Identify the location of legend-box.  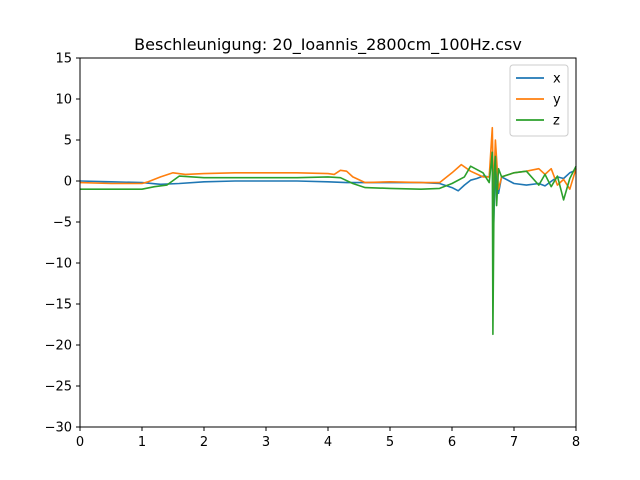
(539, 100).